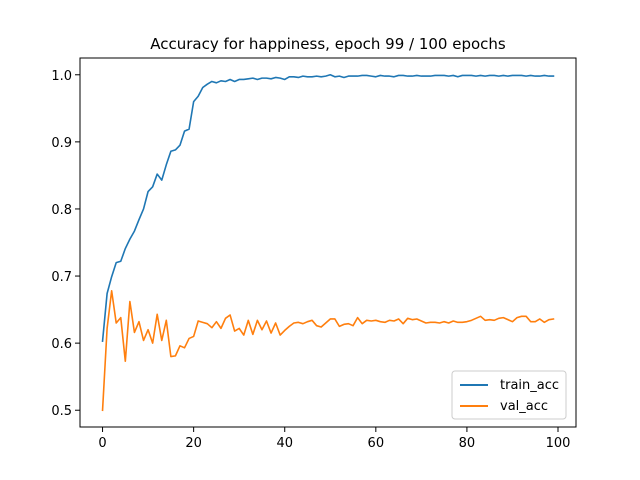 This screenshot has height=480, width=640. What do you see at coordinates (284, 443) in the screenshot?
I see `x-tick-label: 40` at bounding box center [284, 443].